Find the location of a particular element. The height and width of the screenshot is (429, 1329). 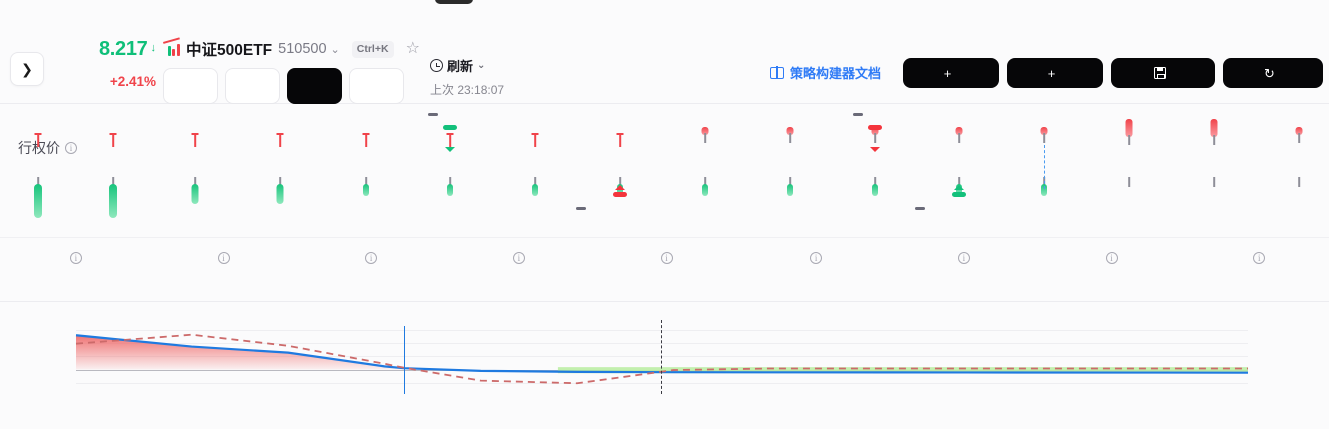

strike-column-7.75 is located at coordinates (875, 171).